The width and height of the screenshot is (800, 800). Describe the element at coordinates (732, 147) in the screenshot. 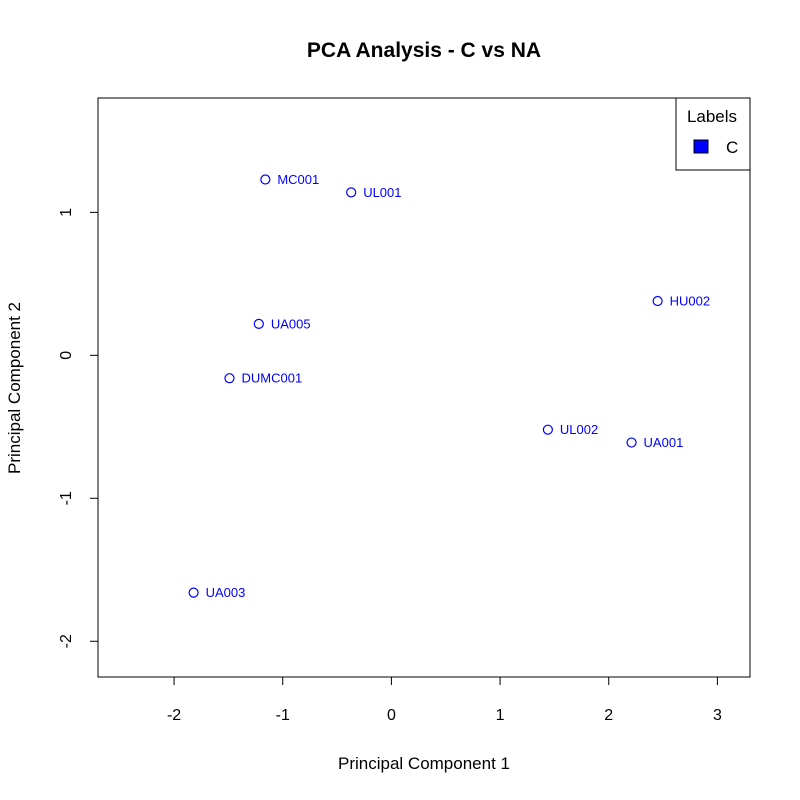

I see `legend-label-c: C` at that location.